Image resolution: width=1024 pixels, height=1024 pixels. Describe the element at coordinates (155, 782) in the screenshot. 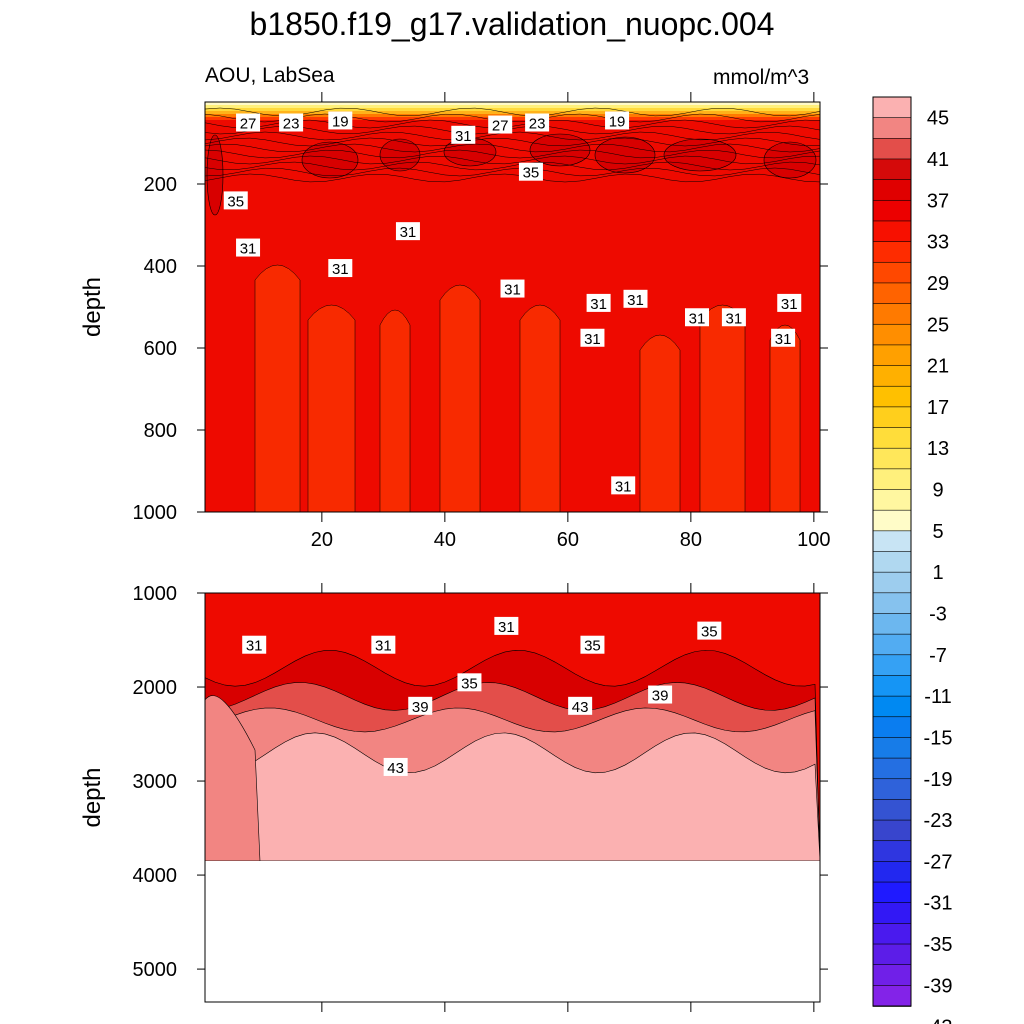

I see `y-tick-label: 3000` at that location.